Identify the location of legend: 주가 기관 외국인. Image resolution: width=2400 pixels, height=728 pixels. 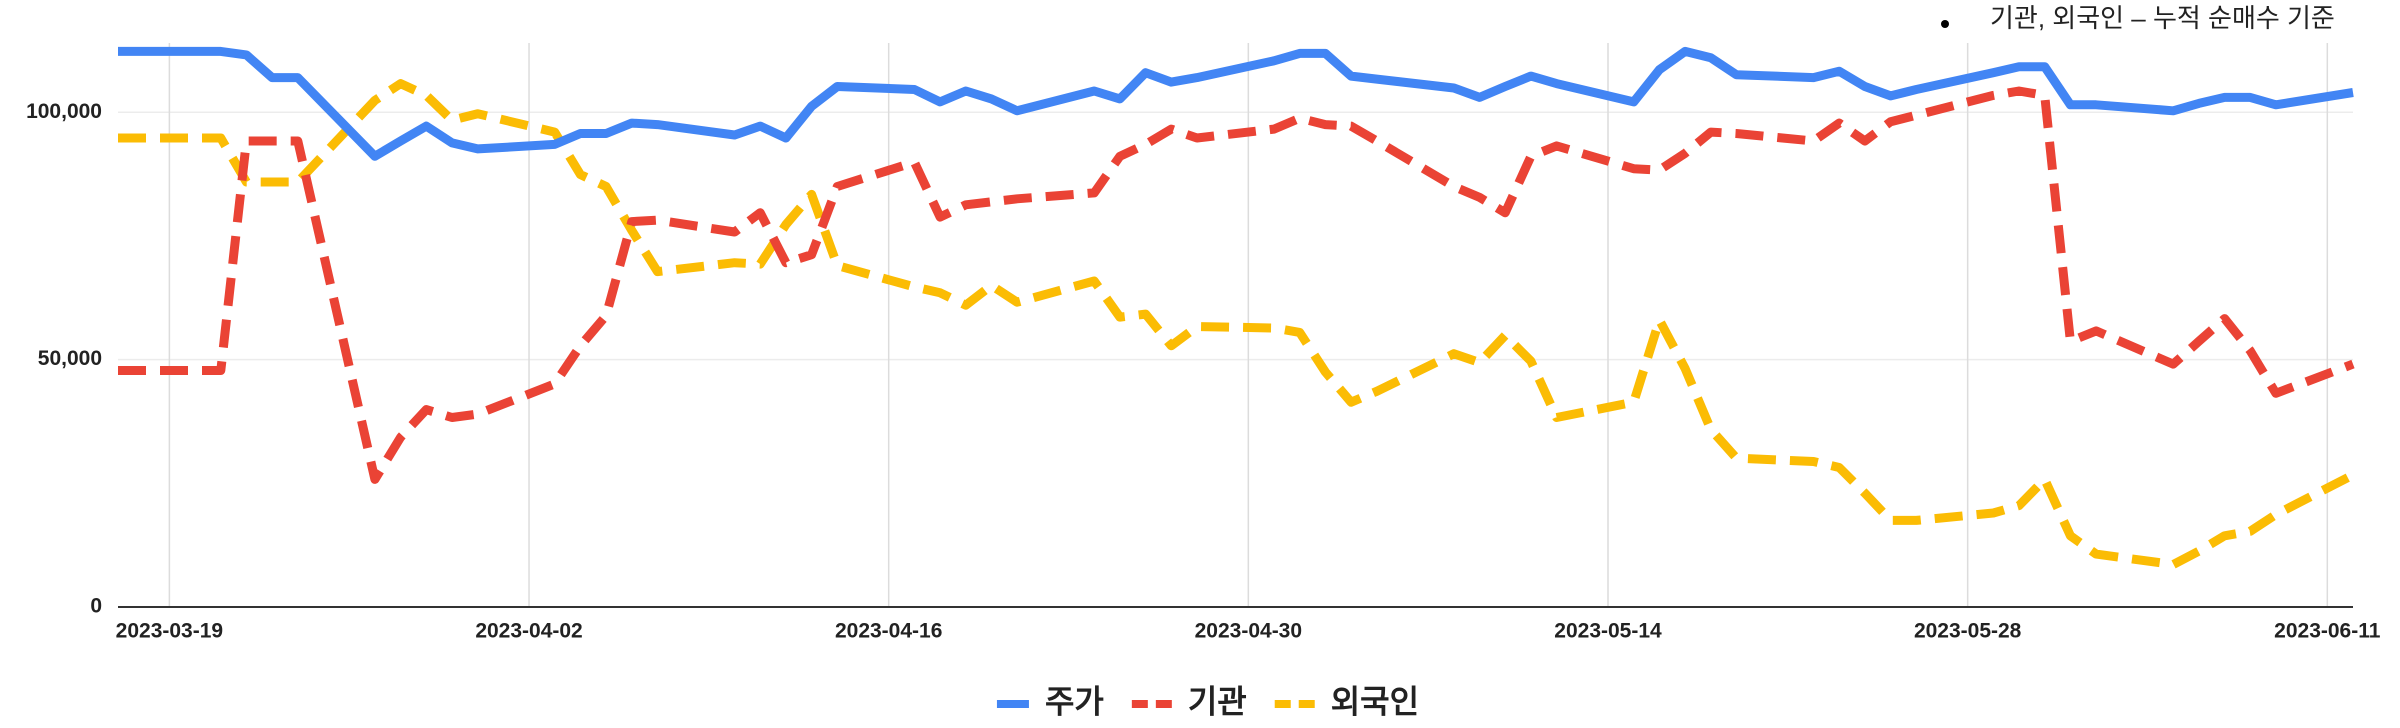
(1207, 701).